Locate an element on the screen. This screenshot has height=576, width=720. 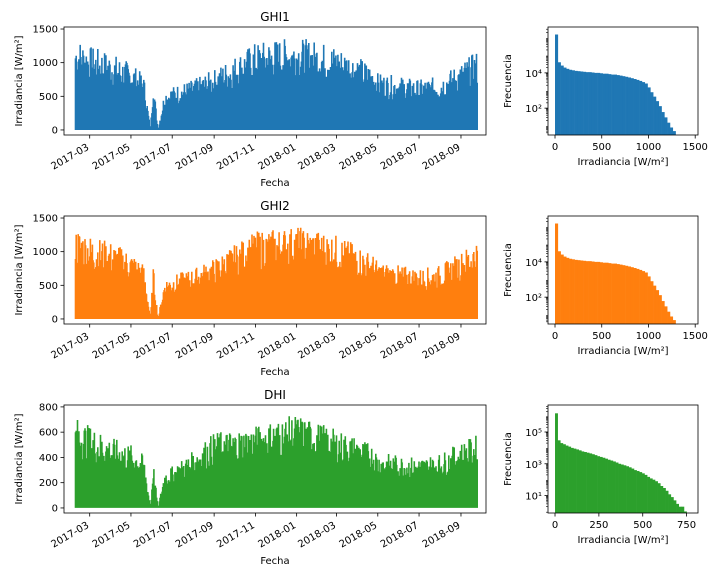
x-tick-label: 2018-07 is located at coordinates (400, 346).